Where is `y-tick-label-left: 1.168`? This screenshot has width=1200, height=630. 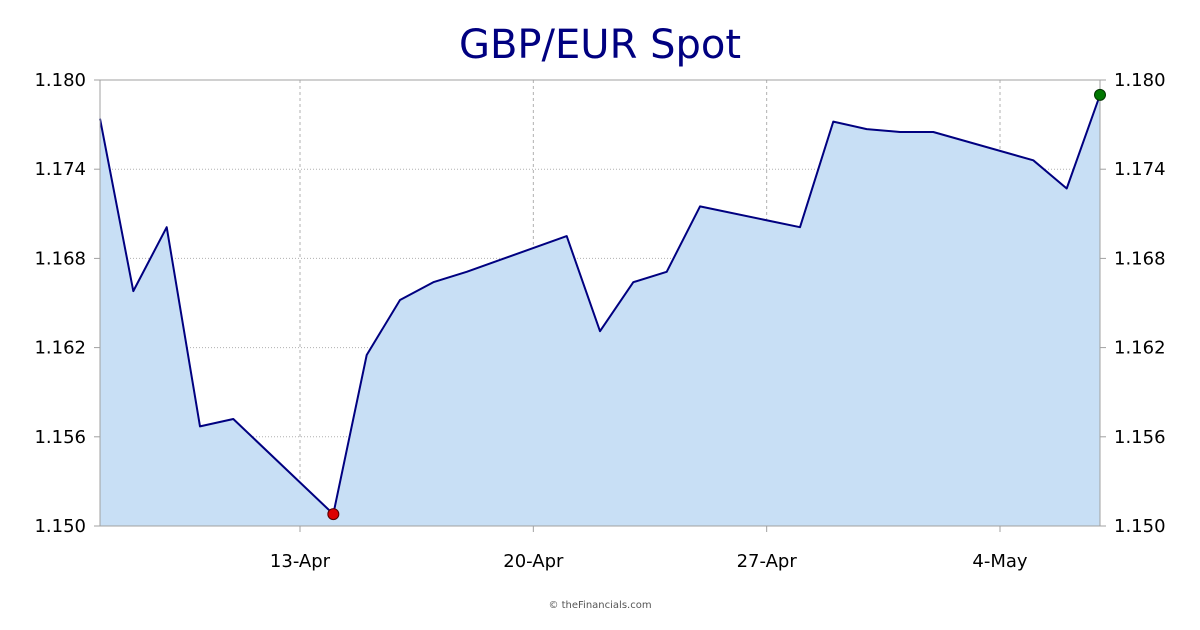 y-tick-label-left: 1.168 is located at coordinates (60, 258).